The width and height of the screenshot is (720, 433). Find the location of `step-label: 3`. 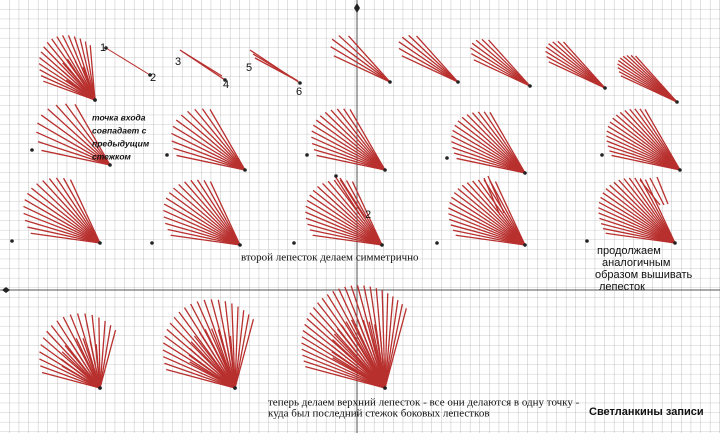

step-label: 3 is located at coordinates (178, 62).